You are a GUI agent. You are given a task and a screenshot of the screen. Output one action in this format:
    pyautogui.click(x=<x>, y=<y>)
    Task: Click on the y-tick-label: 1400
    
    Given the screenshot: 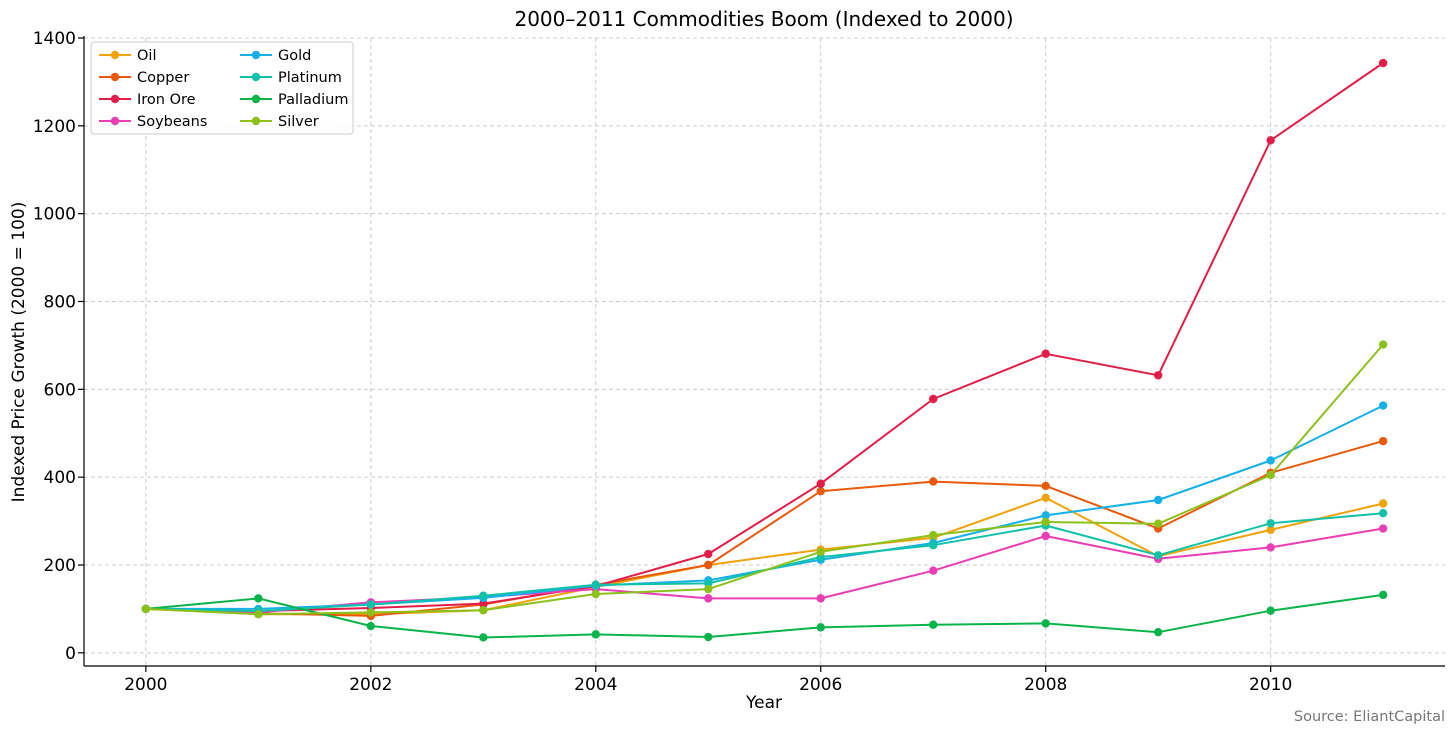 What is the action you would take?
    pyautogui.click(x=54, y=39)
    